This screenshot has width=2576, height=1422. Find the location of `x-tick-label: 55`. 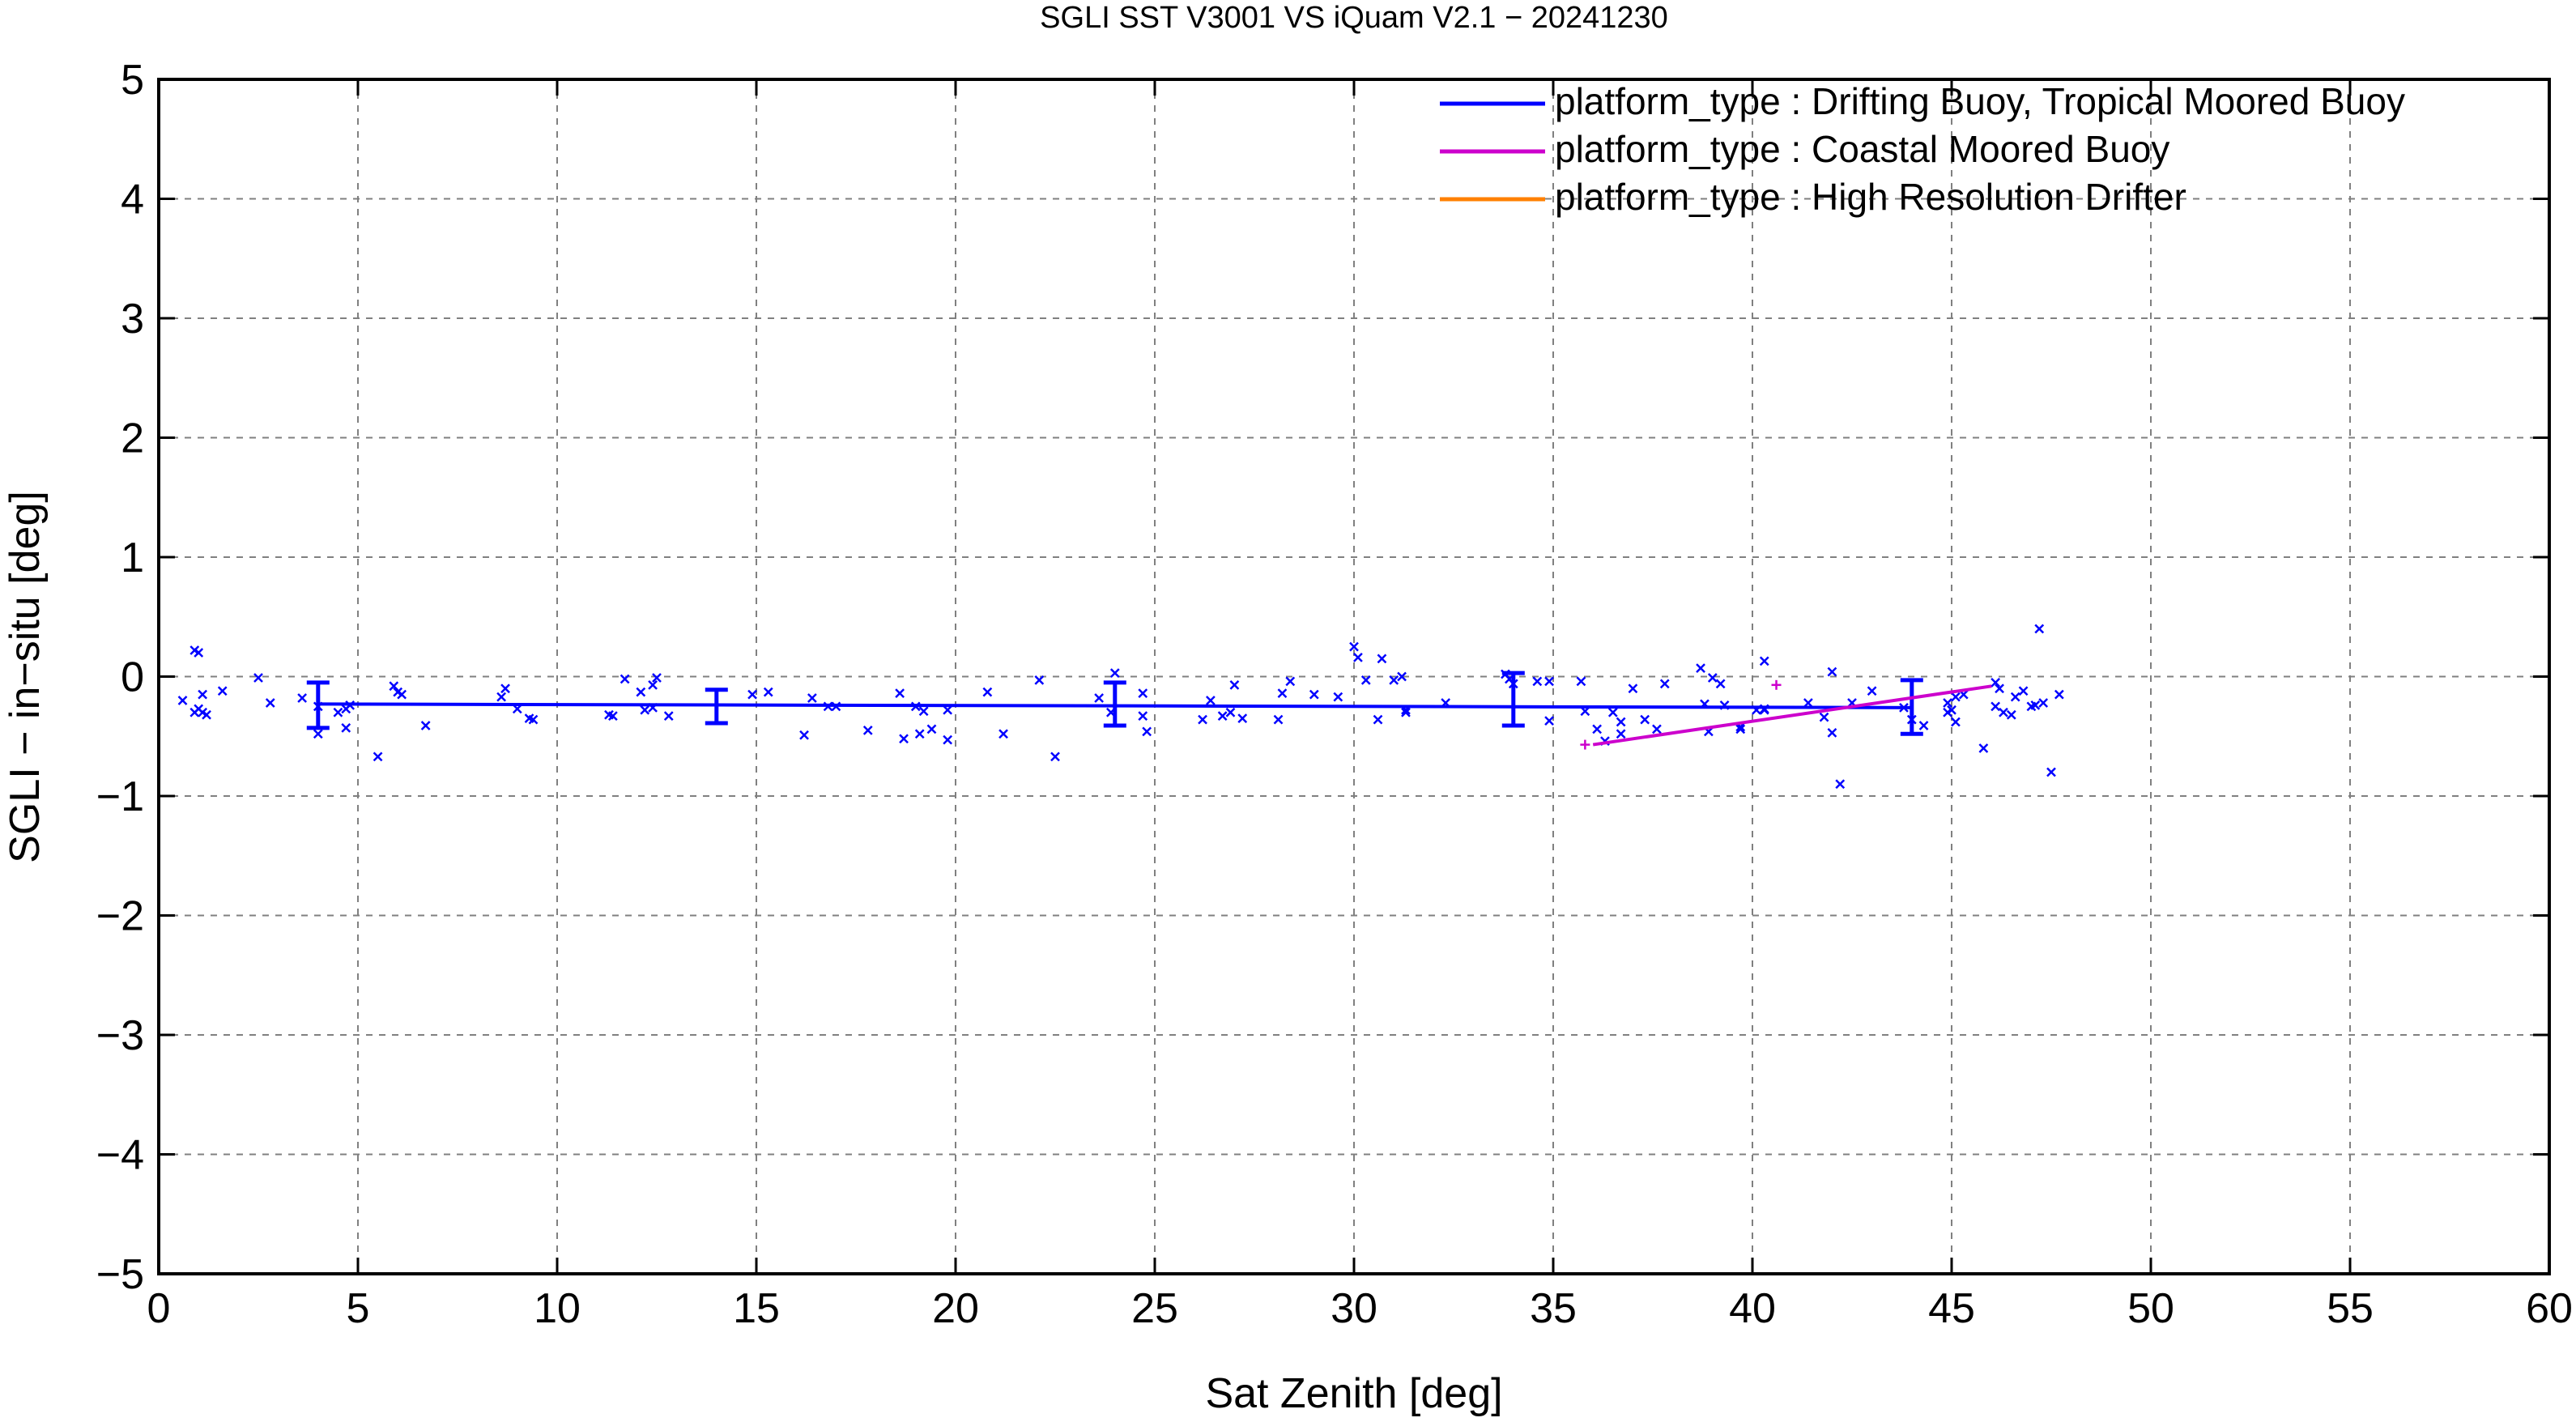

x-tick-label: 55 is located at coordinates (2350, 1308).